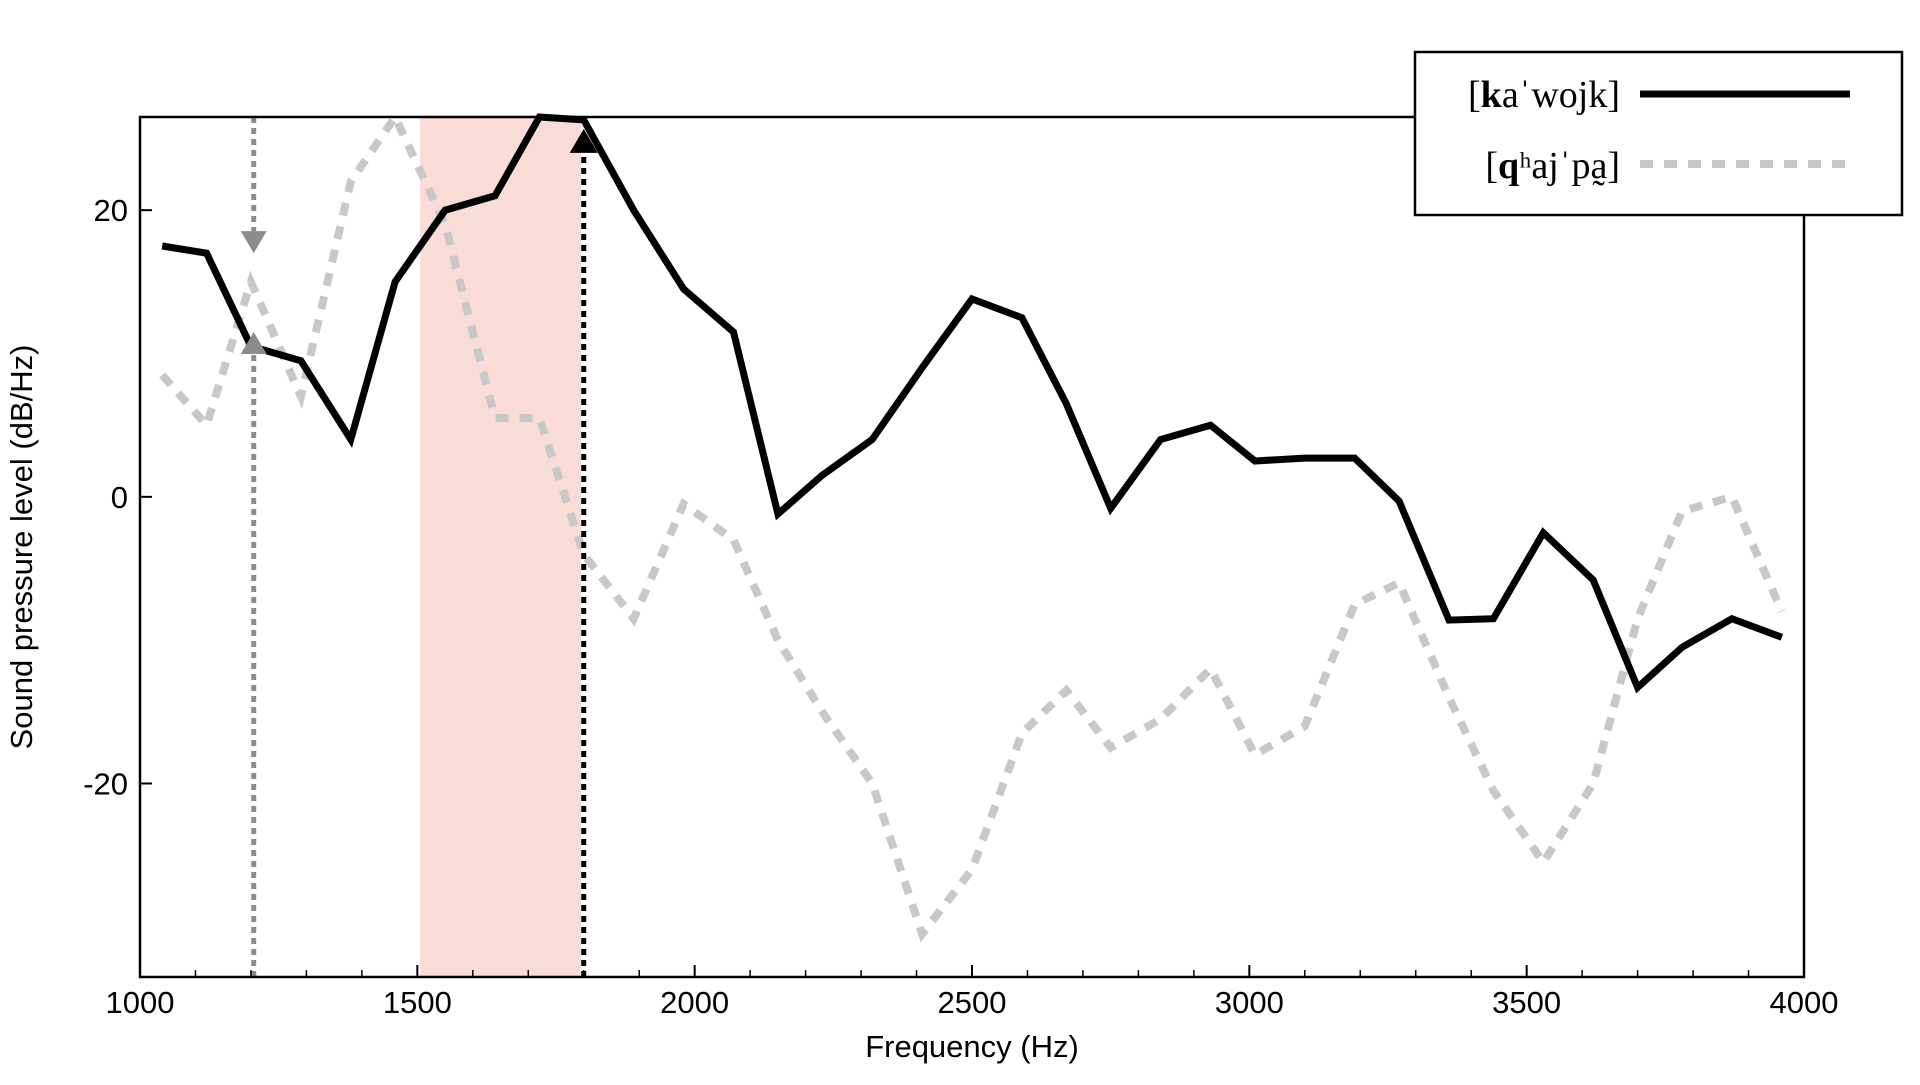 The width and height of the screenshot is (1920, 1085). What do you see at coordinates (694, 1002) in the screenshot?
I see `x-tick-label: 2000` at bounding box center [694, 1002].